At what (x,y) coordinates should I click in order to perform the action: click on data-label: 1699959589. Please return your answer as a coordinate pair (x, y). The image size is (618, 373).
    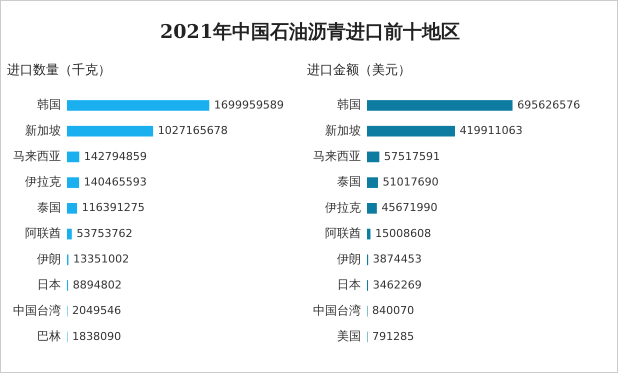
    Looking at the image, I should click on (249, 105).